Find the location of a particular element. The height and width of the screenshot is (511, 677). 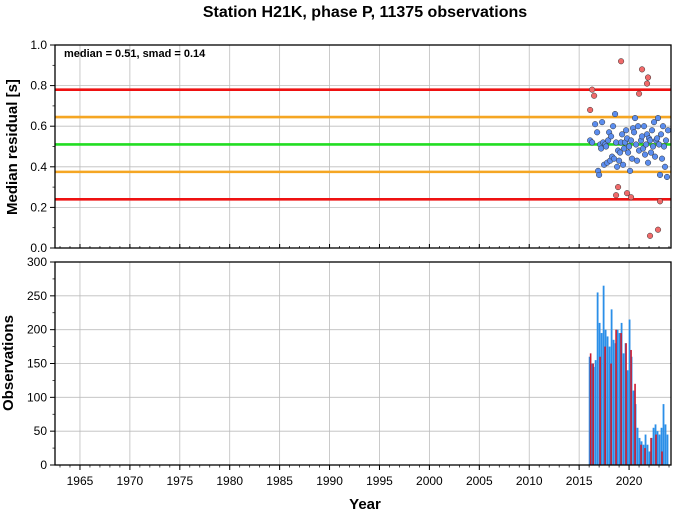

y-tick-label: 0 is located at coordinates (43, 465).